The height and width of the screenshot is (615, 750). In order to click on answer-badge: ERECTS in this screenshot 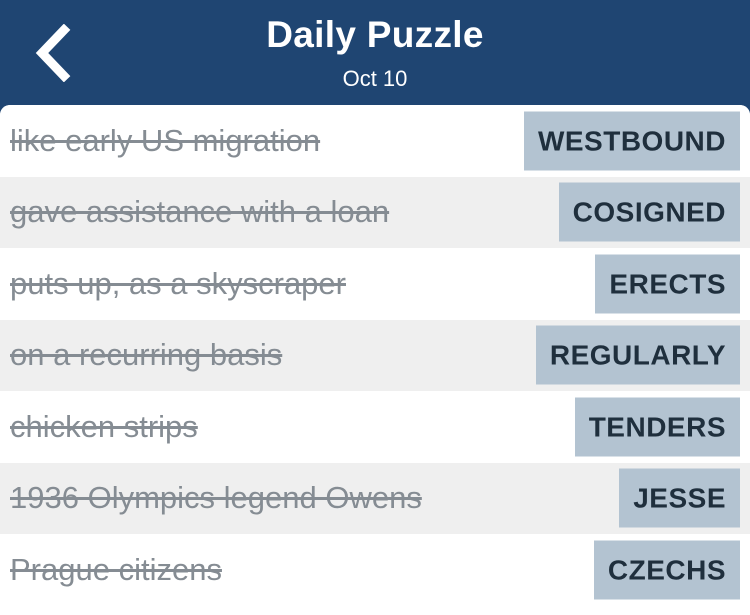, I will do `click(667, 284)`.